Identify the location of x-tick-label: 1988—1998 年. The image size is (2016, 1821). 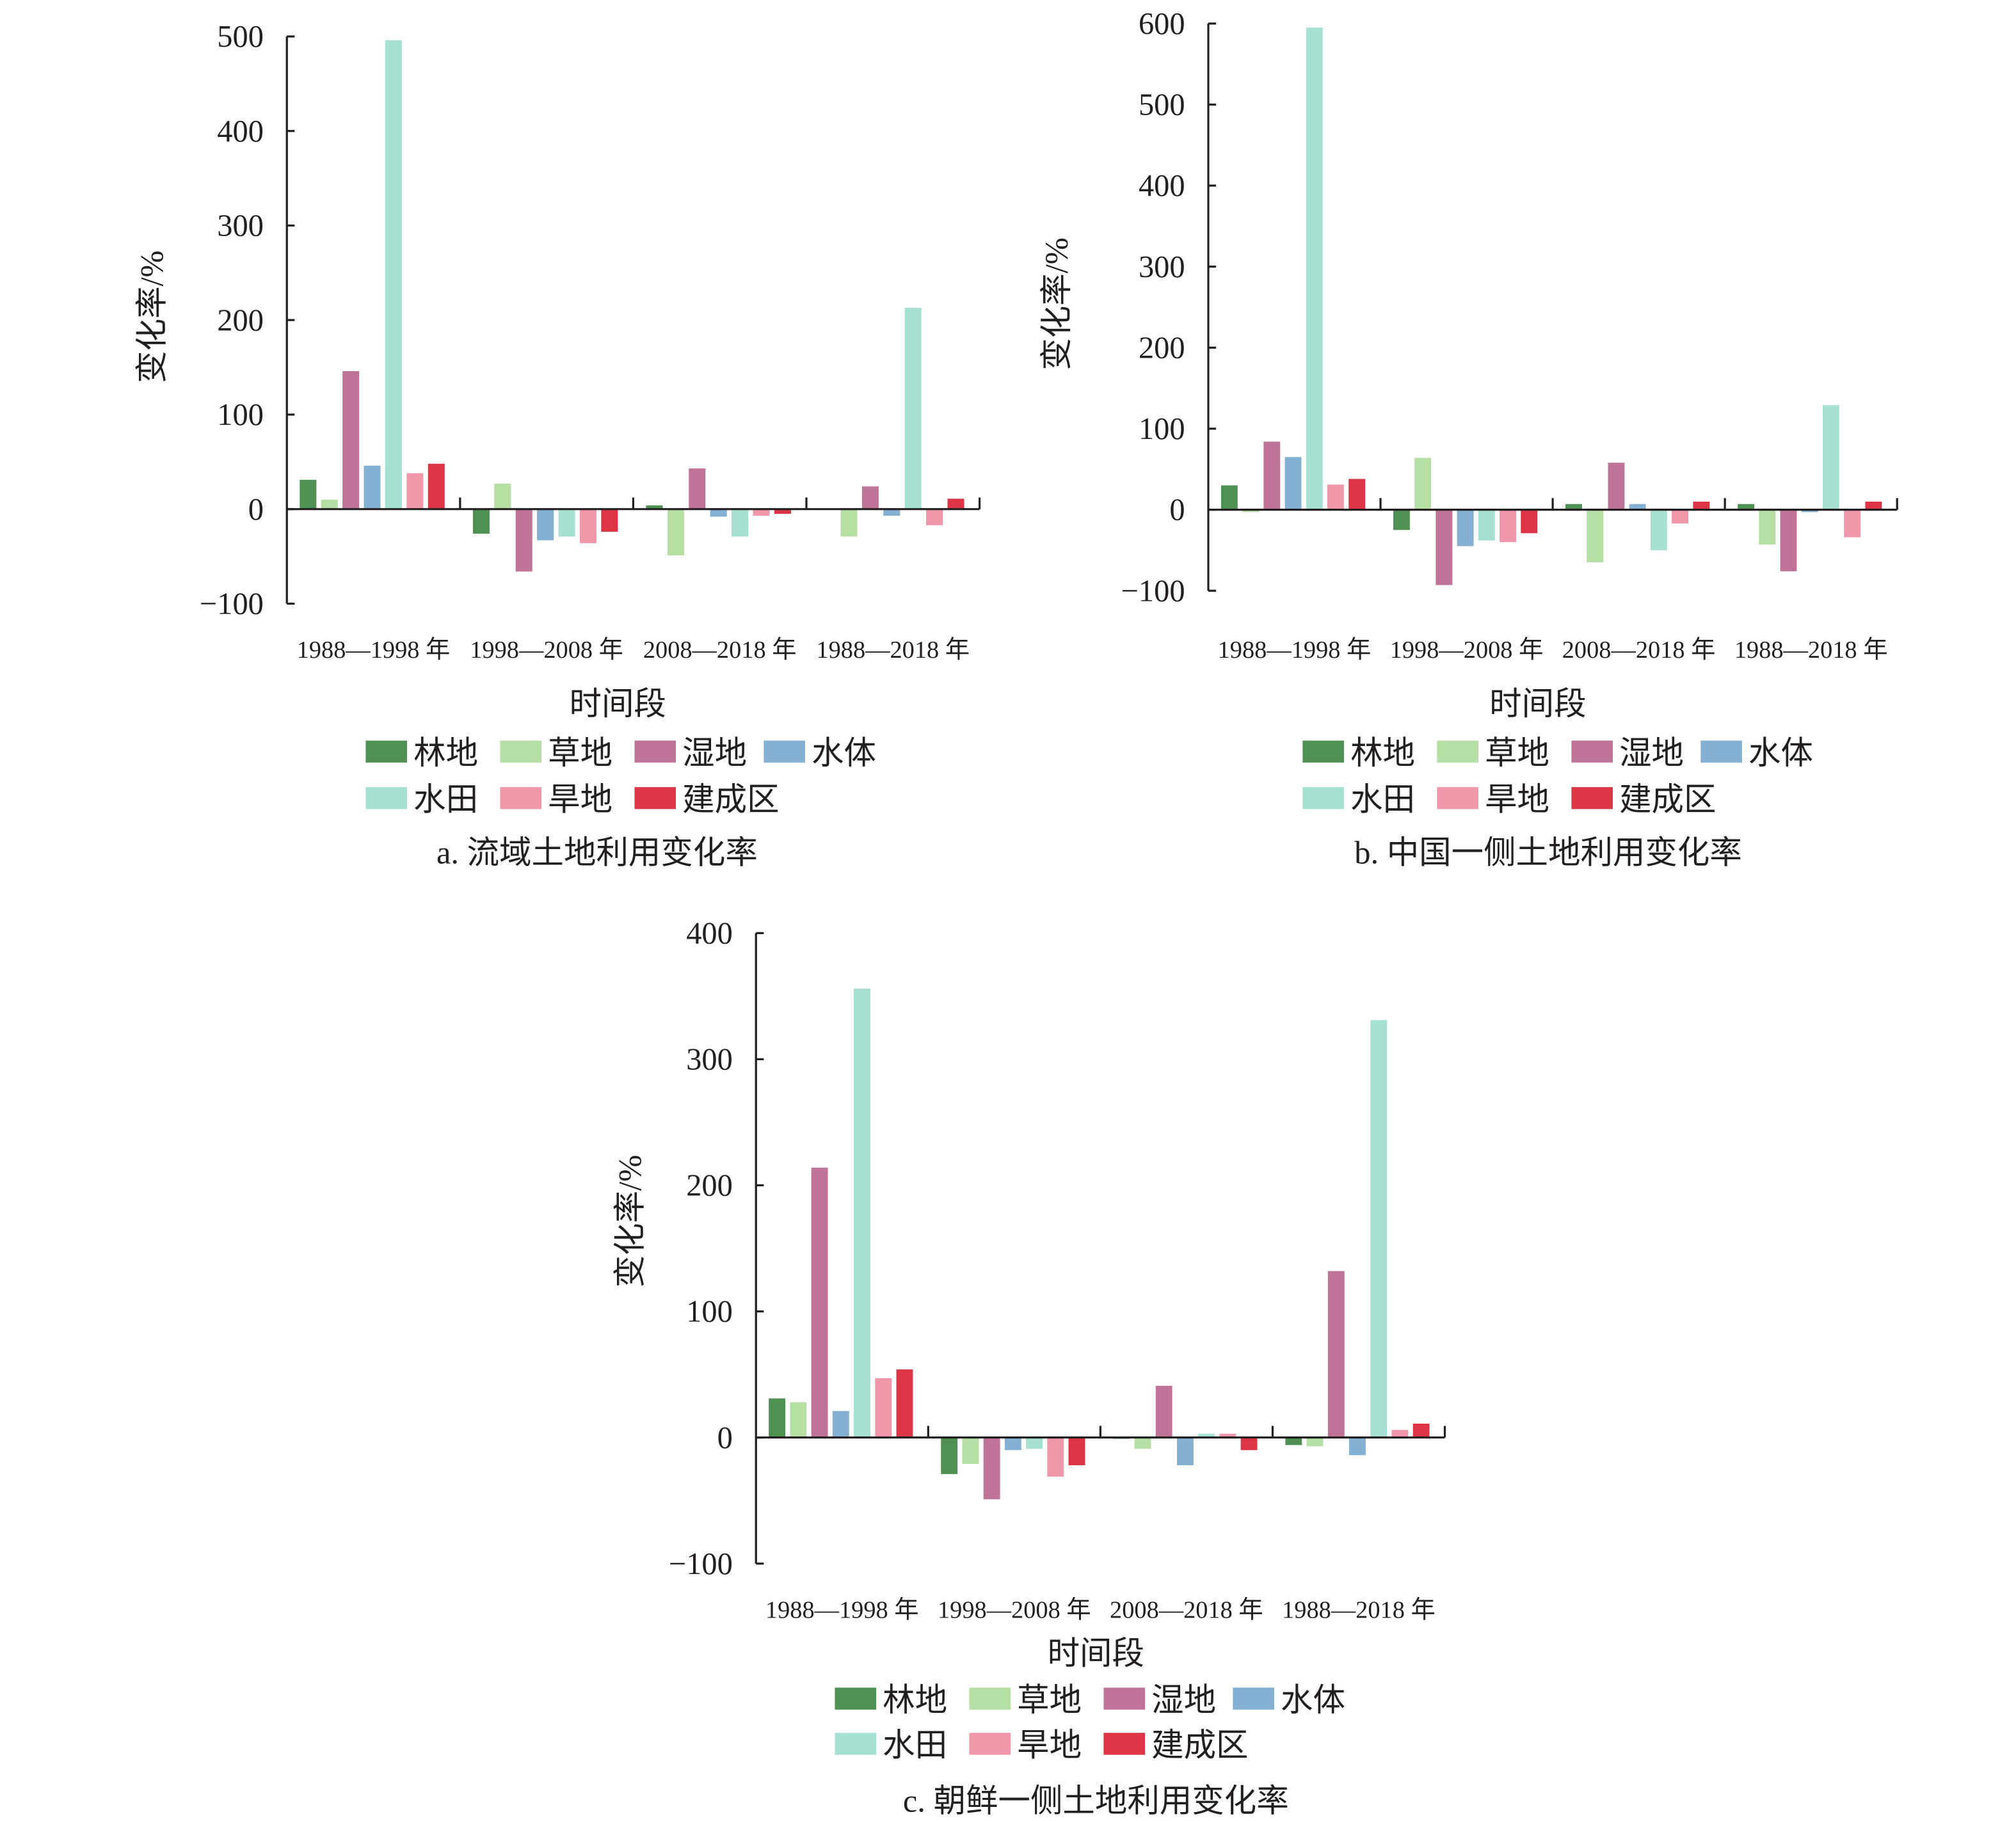
(374, 650).